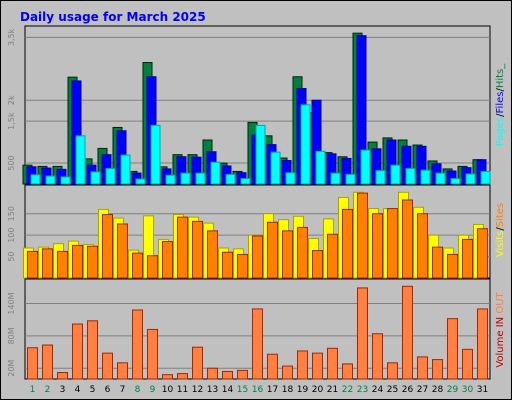  What do you see at coordinates (468, 390) in the screenshot?
I see `x-tick-label-day-30: 30` at bounding box center [468, 390].